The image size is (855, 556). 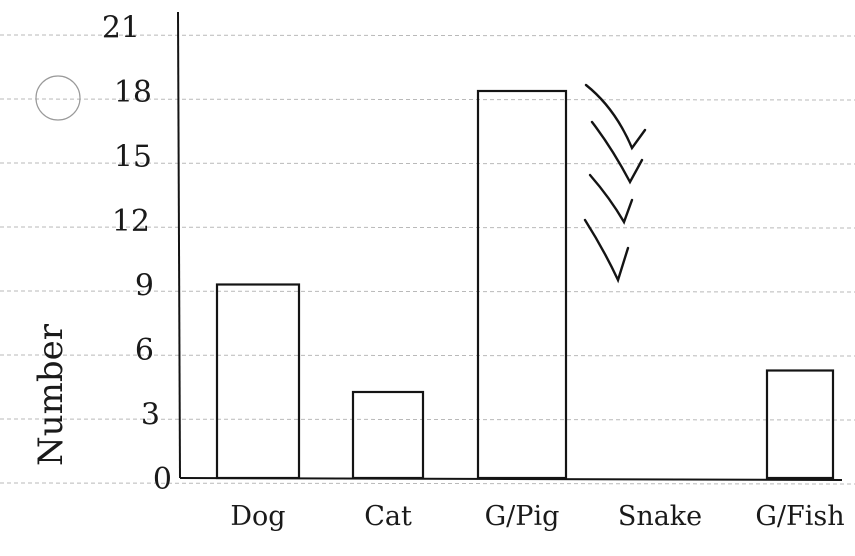 I want to click on bar-cat, so click(x=388, y=435).